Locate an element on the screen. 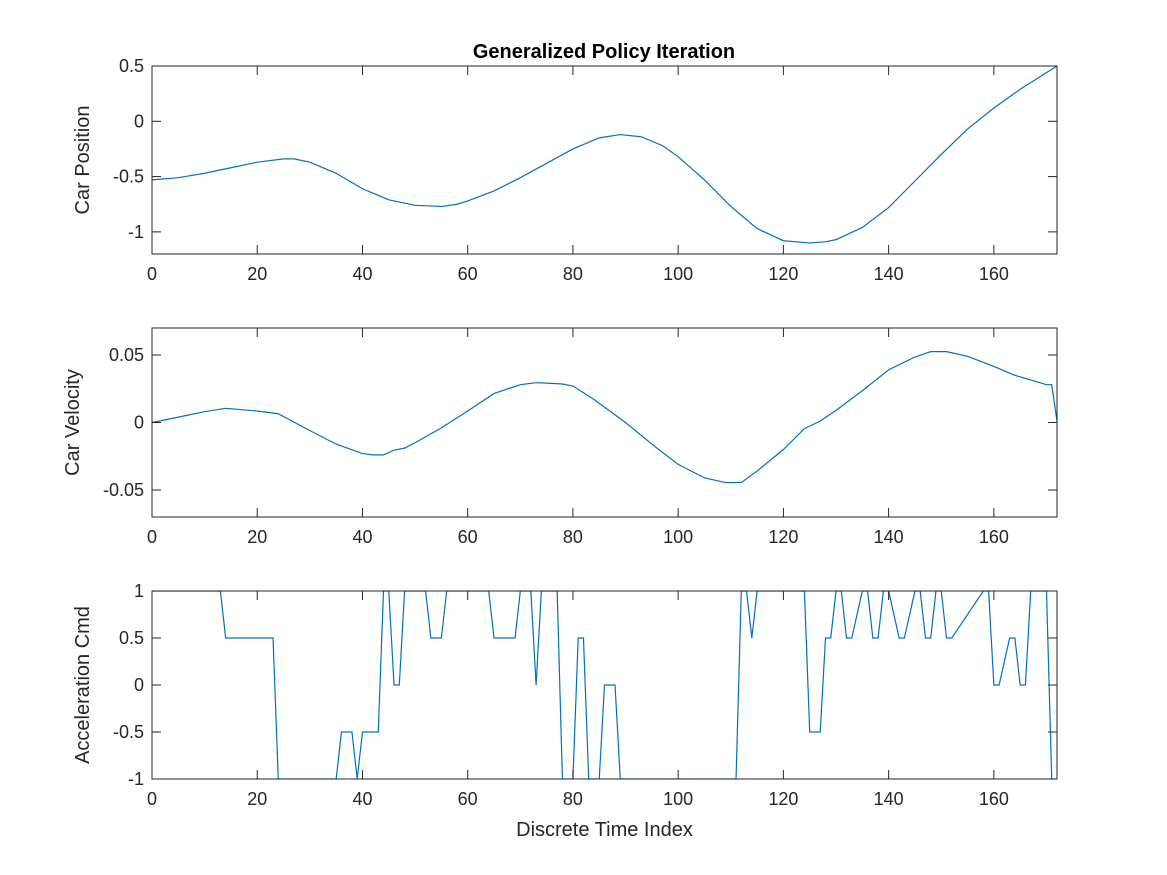 Image resolution: width=1167 pixels, height=875 pixels. chart-title: Generalized Policy Iteration is located at coordinates (604, 52).